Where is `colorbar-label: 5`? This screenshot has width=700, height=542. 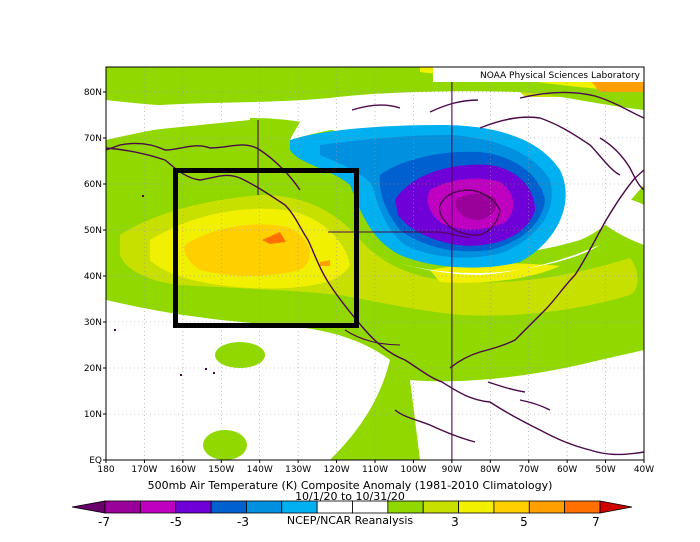 colorbar-label: 5 is located at coordinates (524, 522).